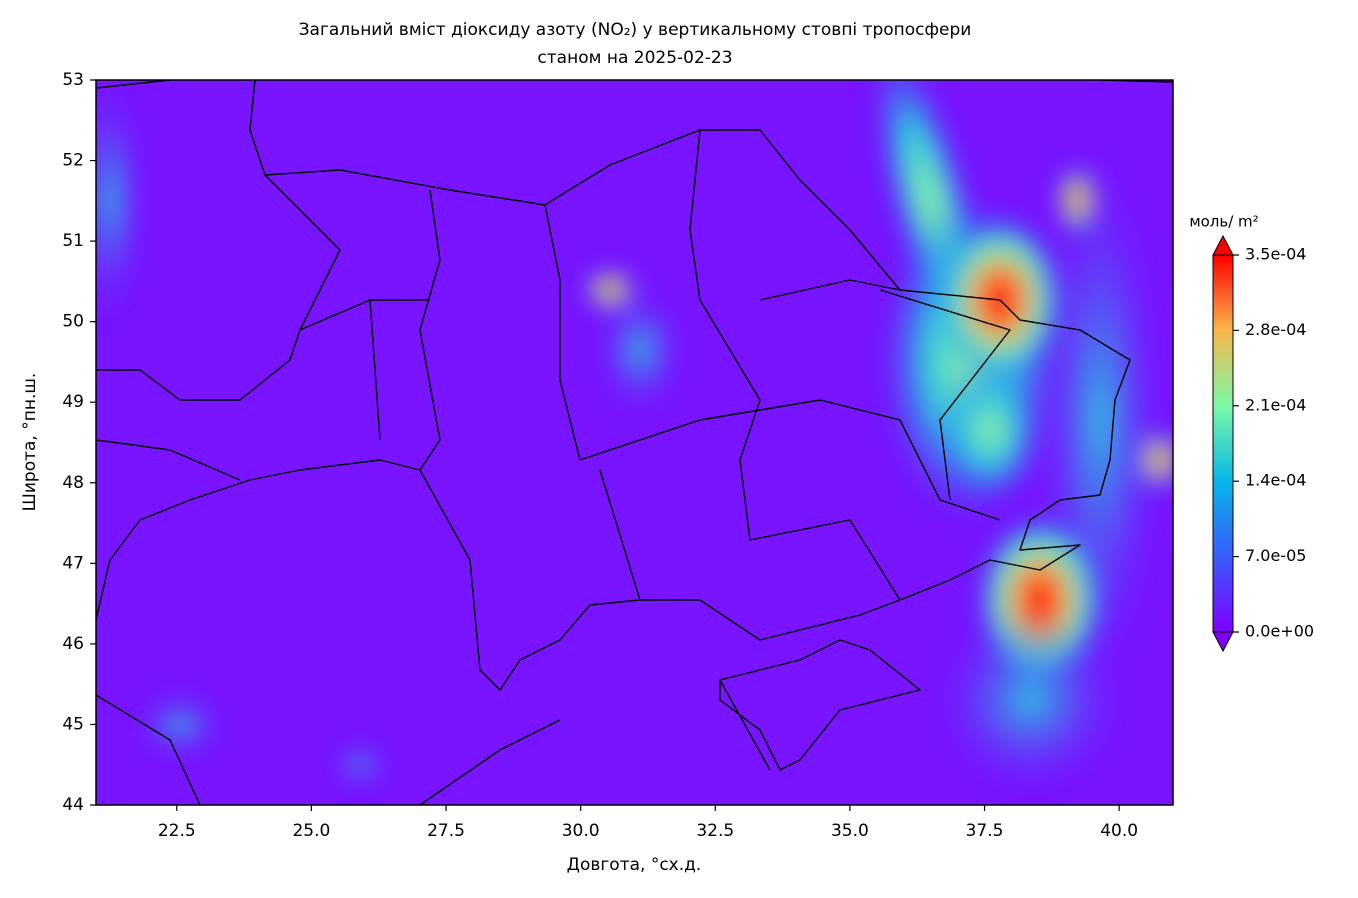 This screenshot has width=1358, height=898. Describe the element at coordinates (73, 161) in the screenshot. I see `y-tick-label: 52` at that location.